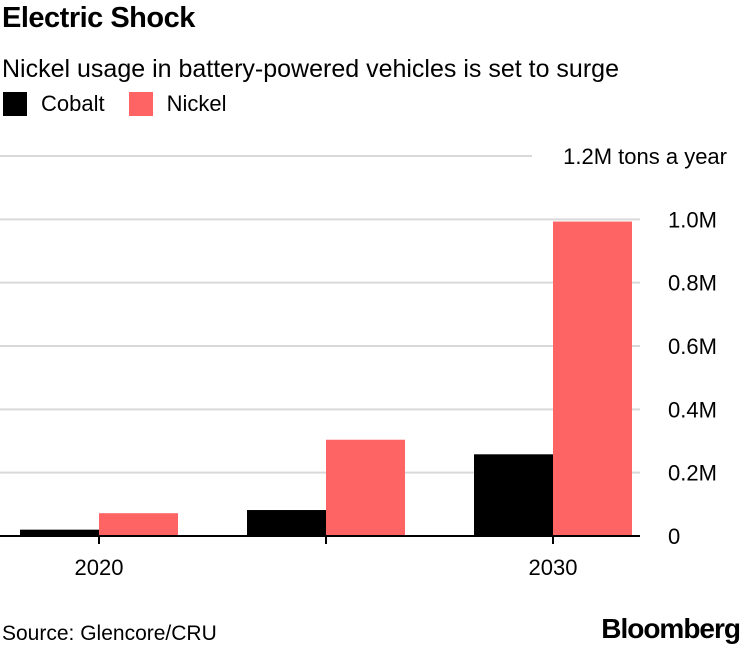 The width and height of the screenshot is (750, 651). What do you see at coordinates (140, 104) in the screenshot?
I see `legend-swatch-nickel` at bounding box center [140, 104].